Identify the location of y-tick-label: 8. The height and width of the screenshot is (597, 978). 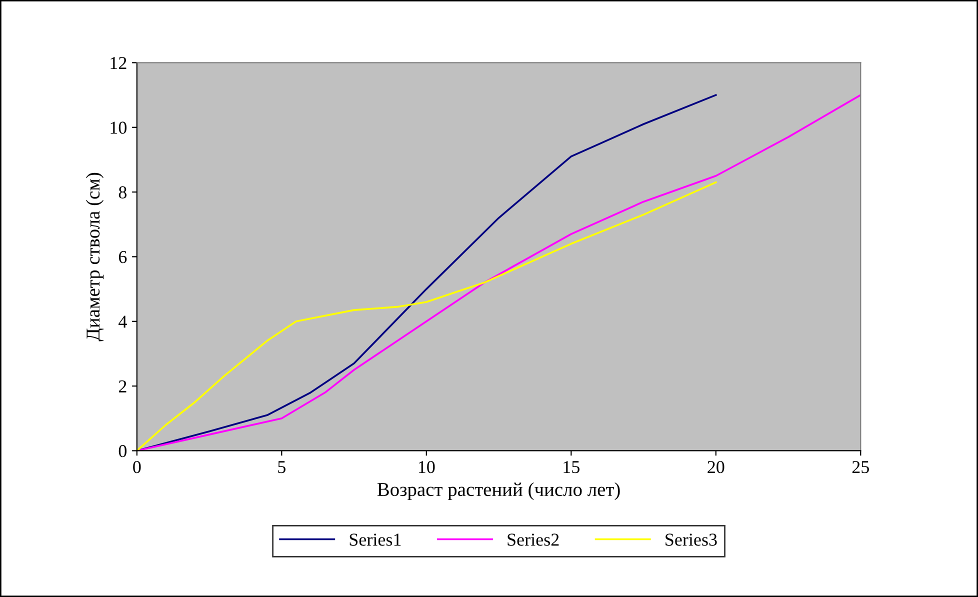
(122, 192).